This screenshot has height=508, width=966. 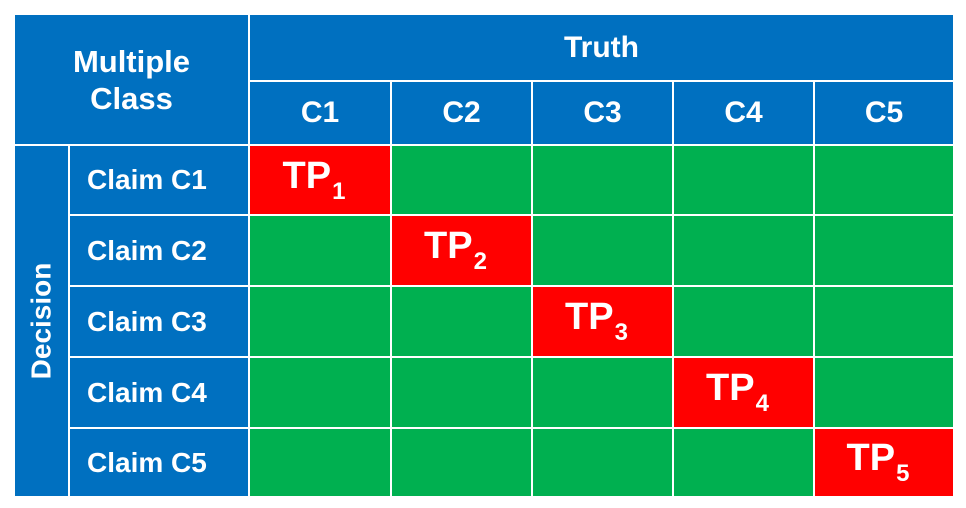 I want to click on column-header-label: C1, so click(x=320, y=112).